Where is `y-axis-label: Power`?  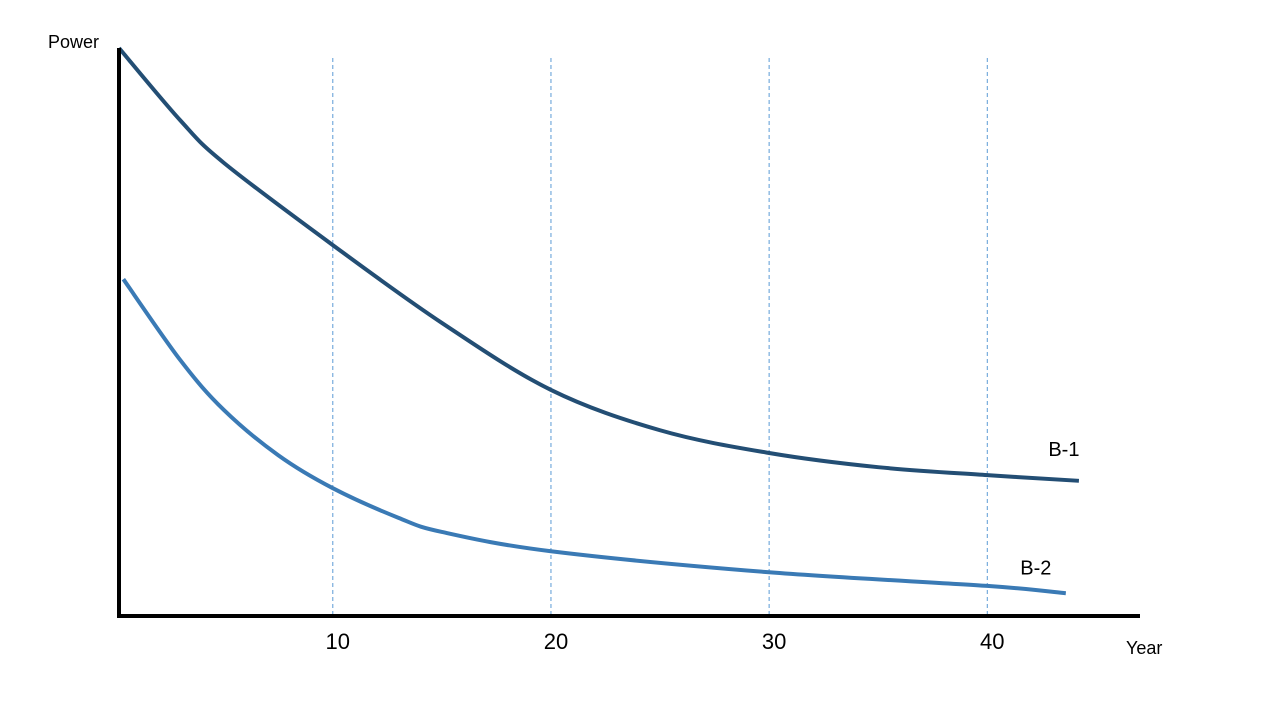
y-axis-label: Power is located at coordinates (73, 42).